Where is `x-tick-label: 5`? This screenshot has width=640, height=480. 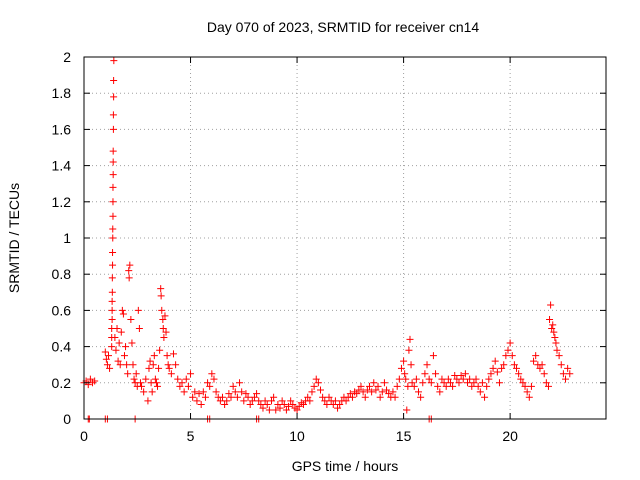
x-tick-label: 5 is located at coordinates (191, 436).